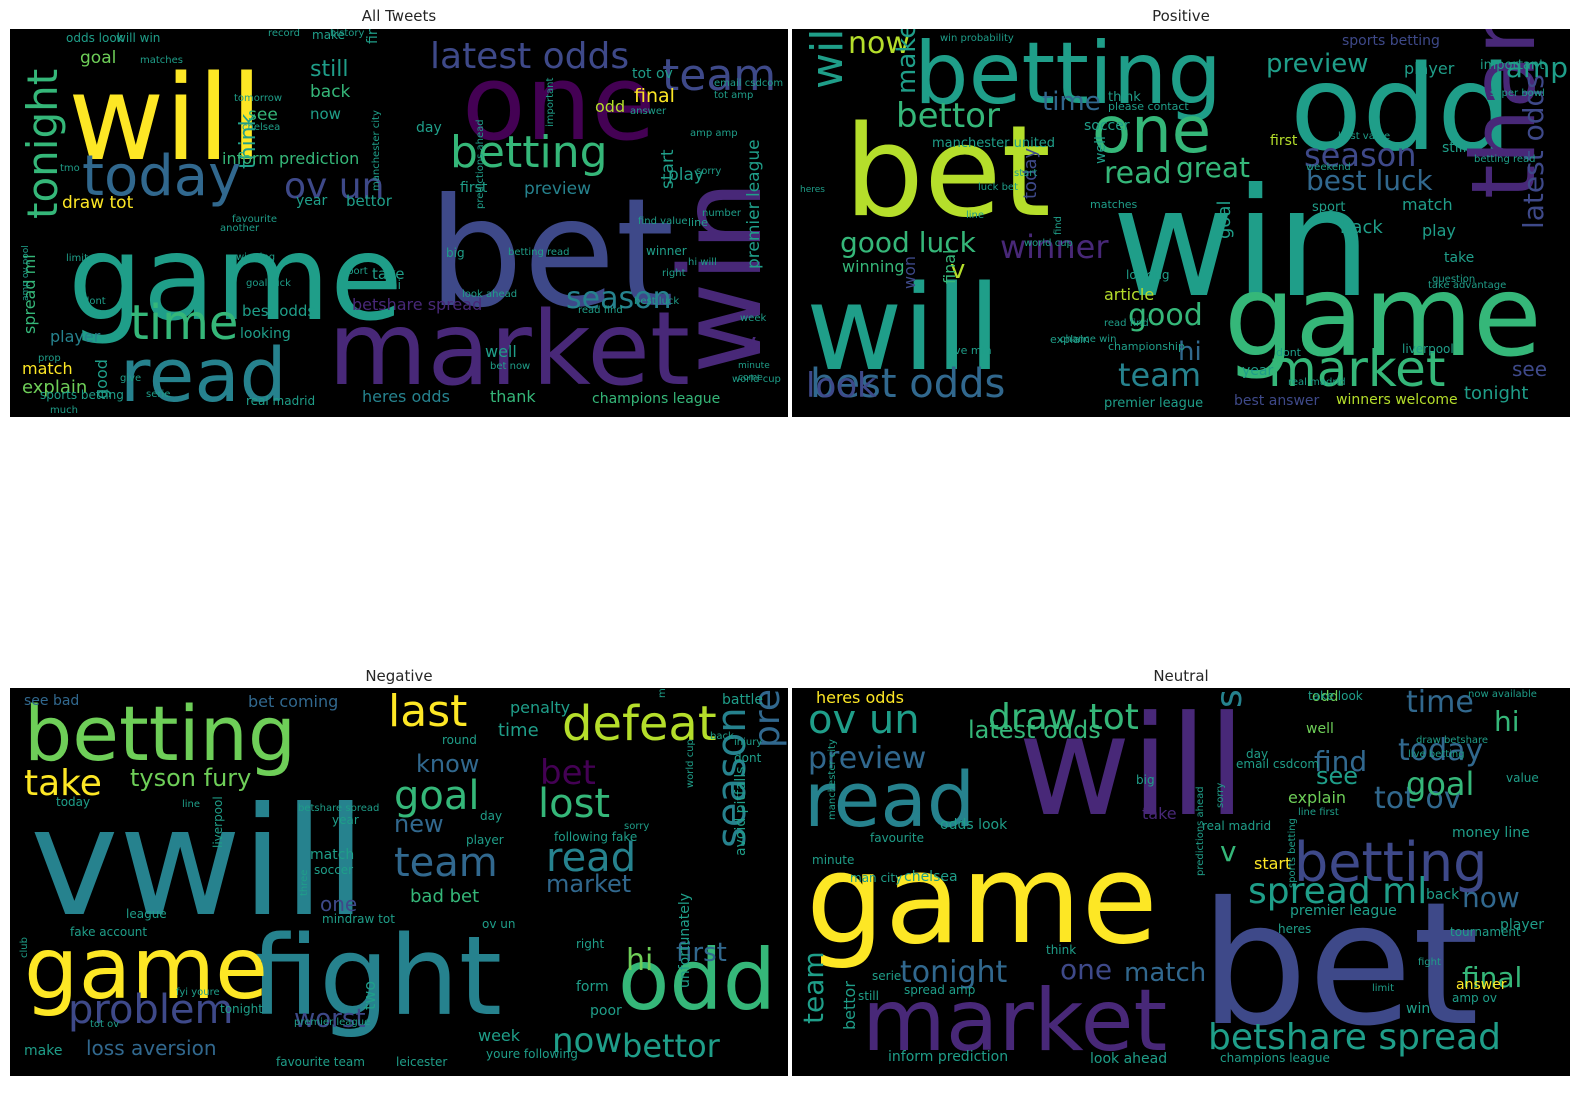 The image size is (1589, 1098). I want to click on cloud-word: draw tot, so click(98, 203).